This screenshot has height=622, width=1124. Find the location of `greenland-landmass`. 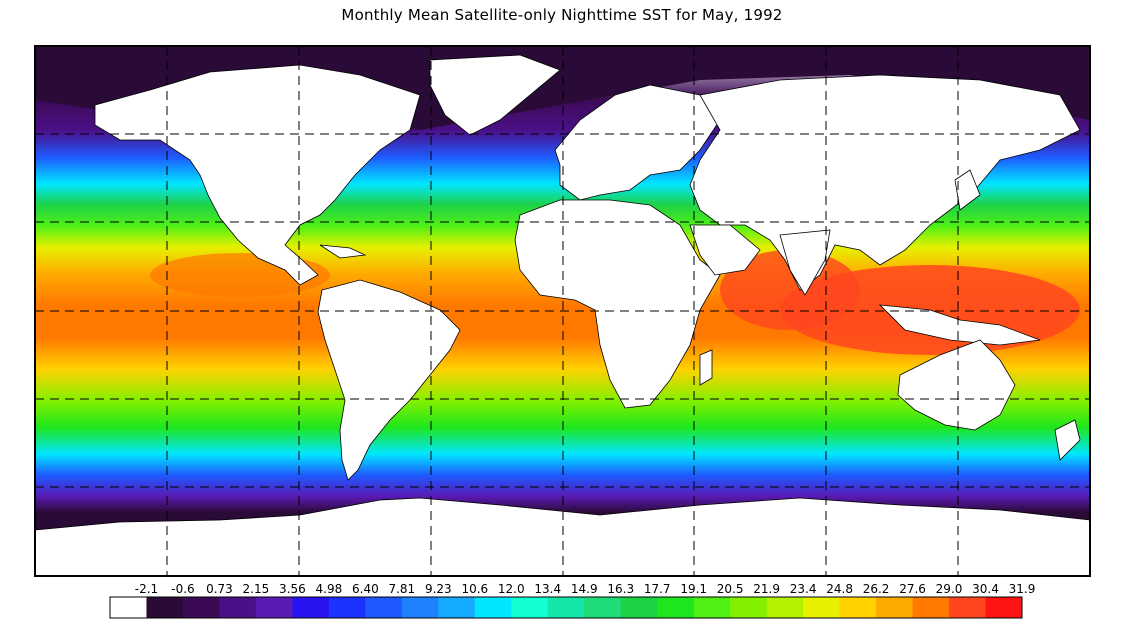

greenland-landmass is located at coordinates (495, 95).